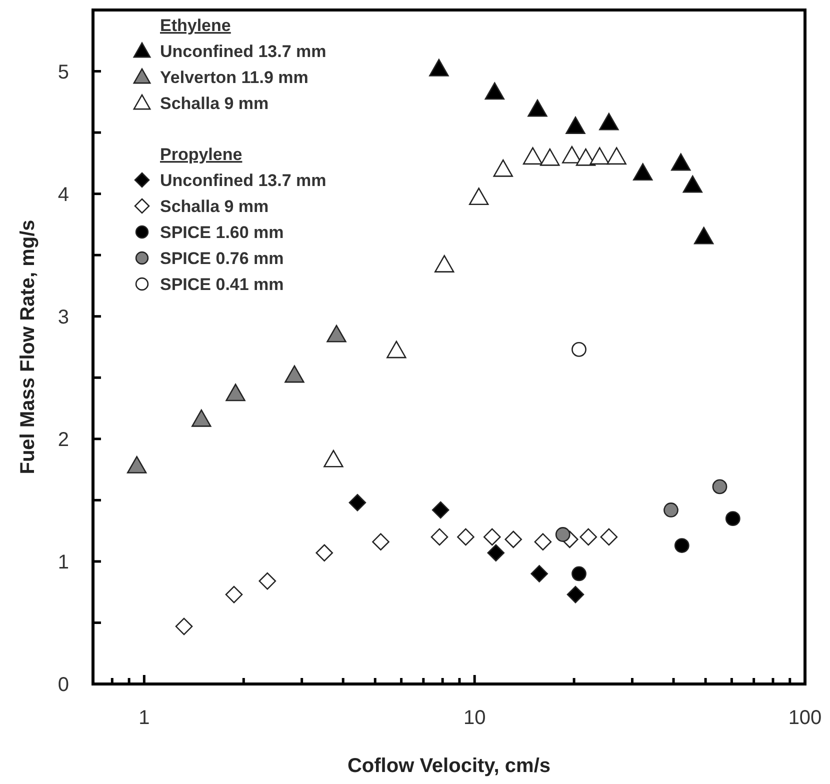  Describe the element at coordinates (195, 25) in the screenshot. I see `annotation: Ethylene` at that location.